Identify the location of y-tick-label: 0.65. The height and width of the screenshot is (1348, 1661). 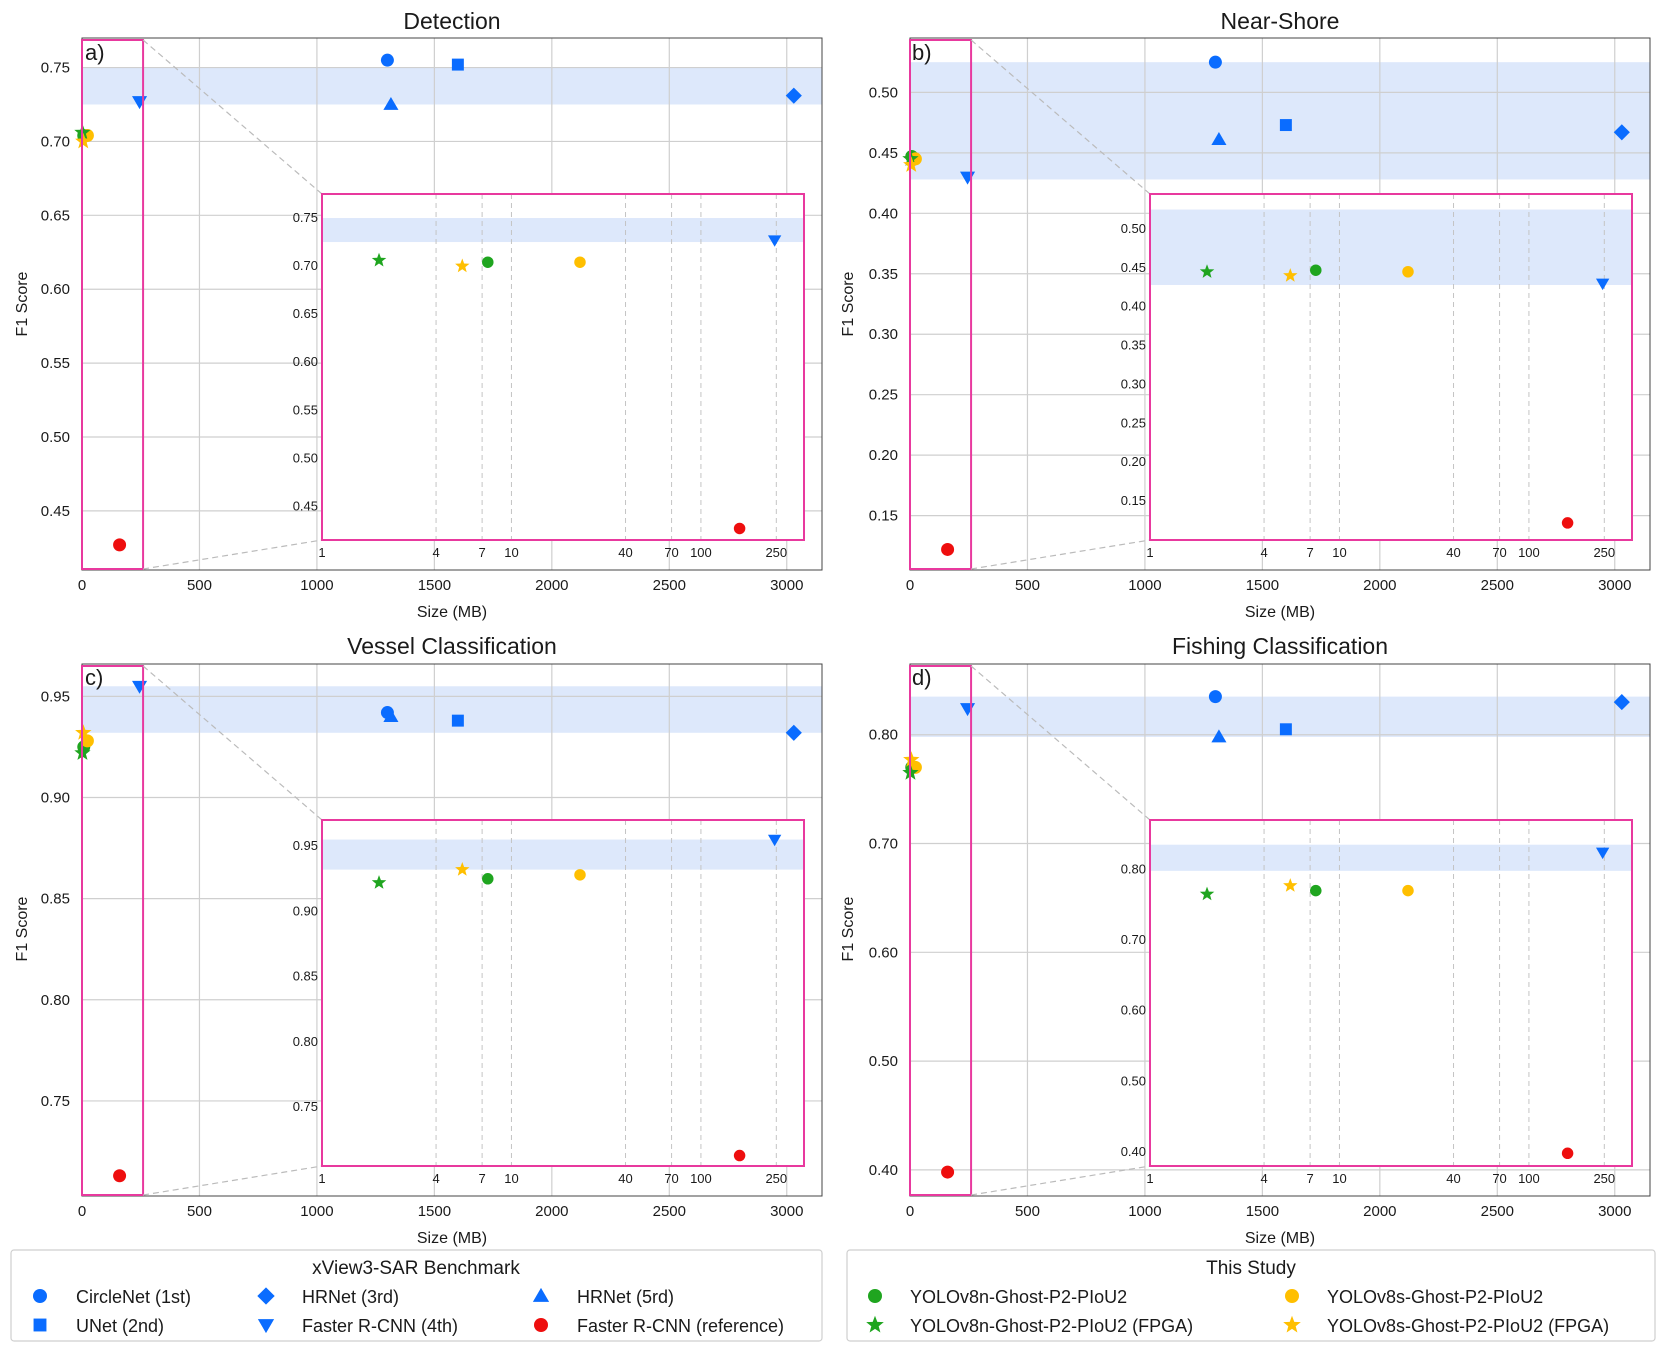
(55, 215).